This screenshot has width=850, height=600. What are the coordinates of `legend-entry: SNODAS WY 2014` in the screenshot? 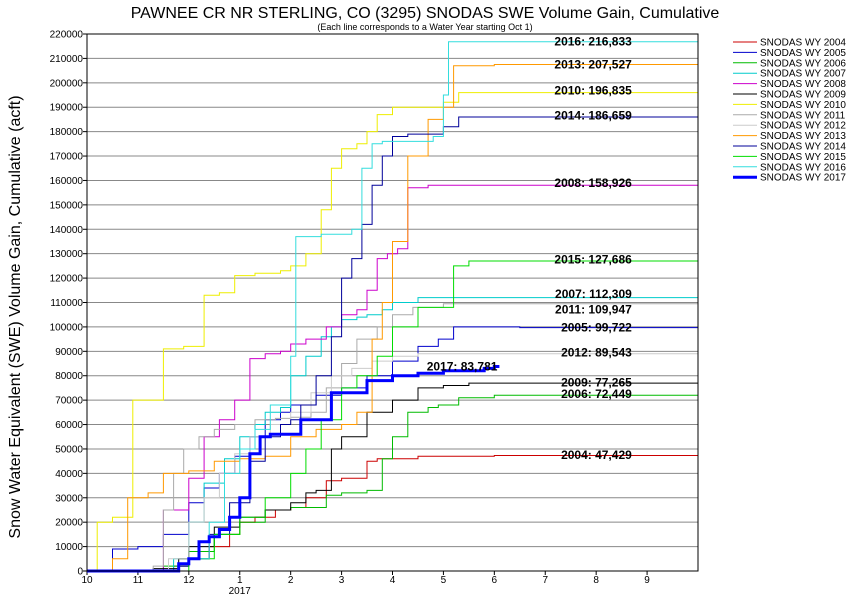 It's located at (803, 147).